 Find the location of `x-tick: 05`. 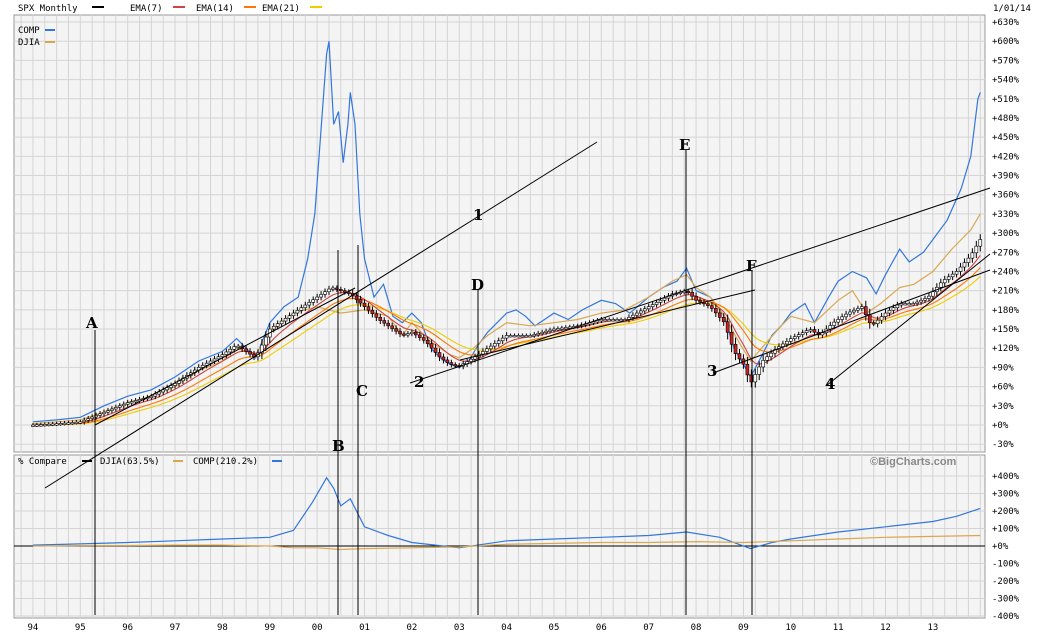

x-tick: 05 is located at coordinates (554, 628).